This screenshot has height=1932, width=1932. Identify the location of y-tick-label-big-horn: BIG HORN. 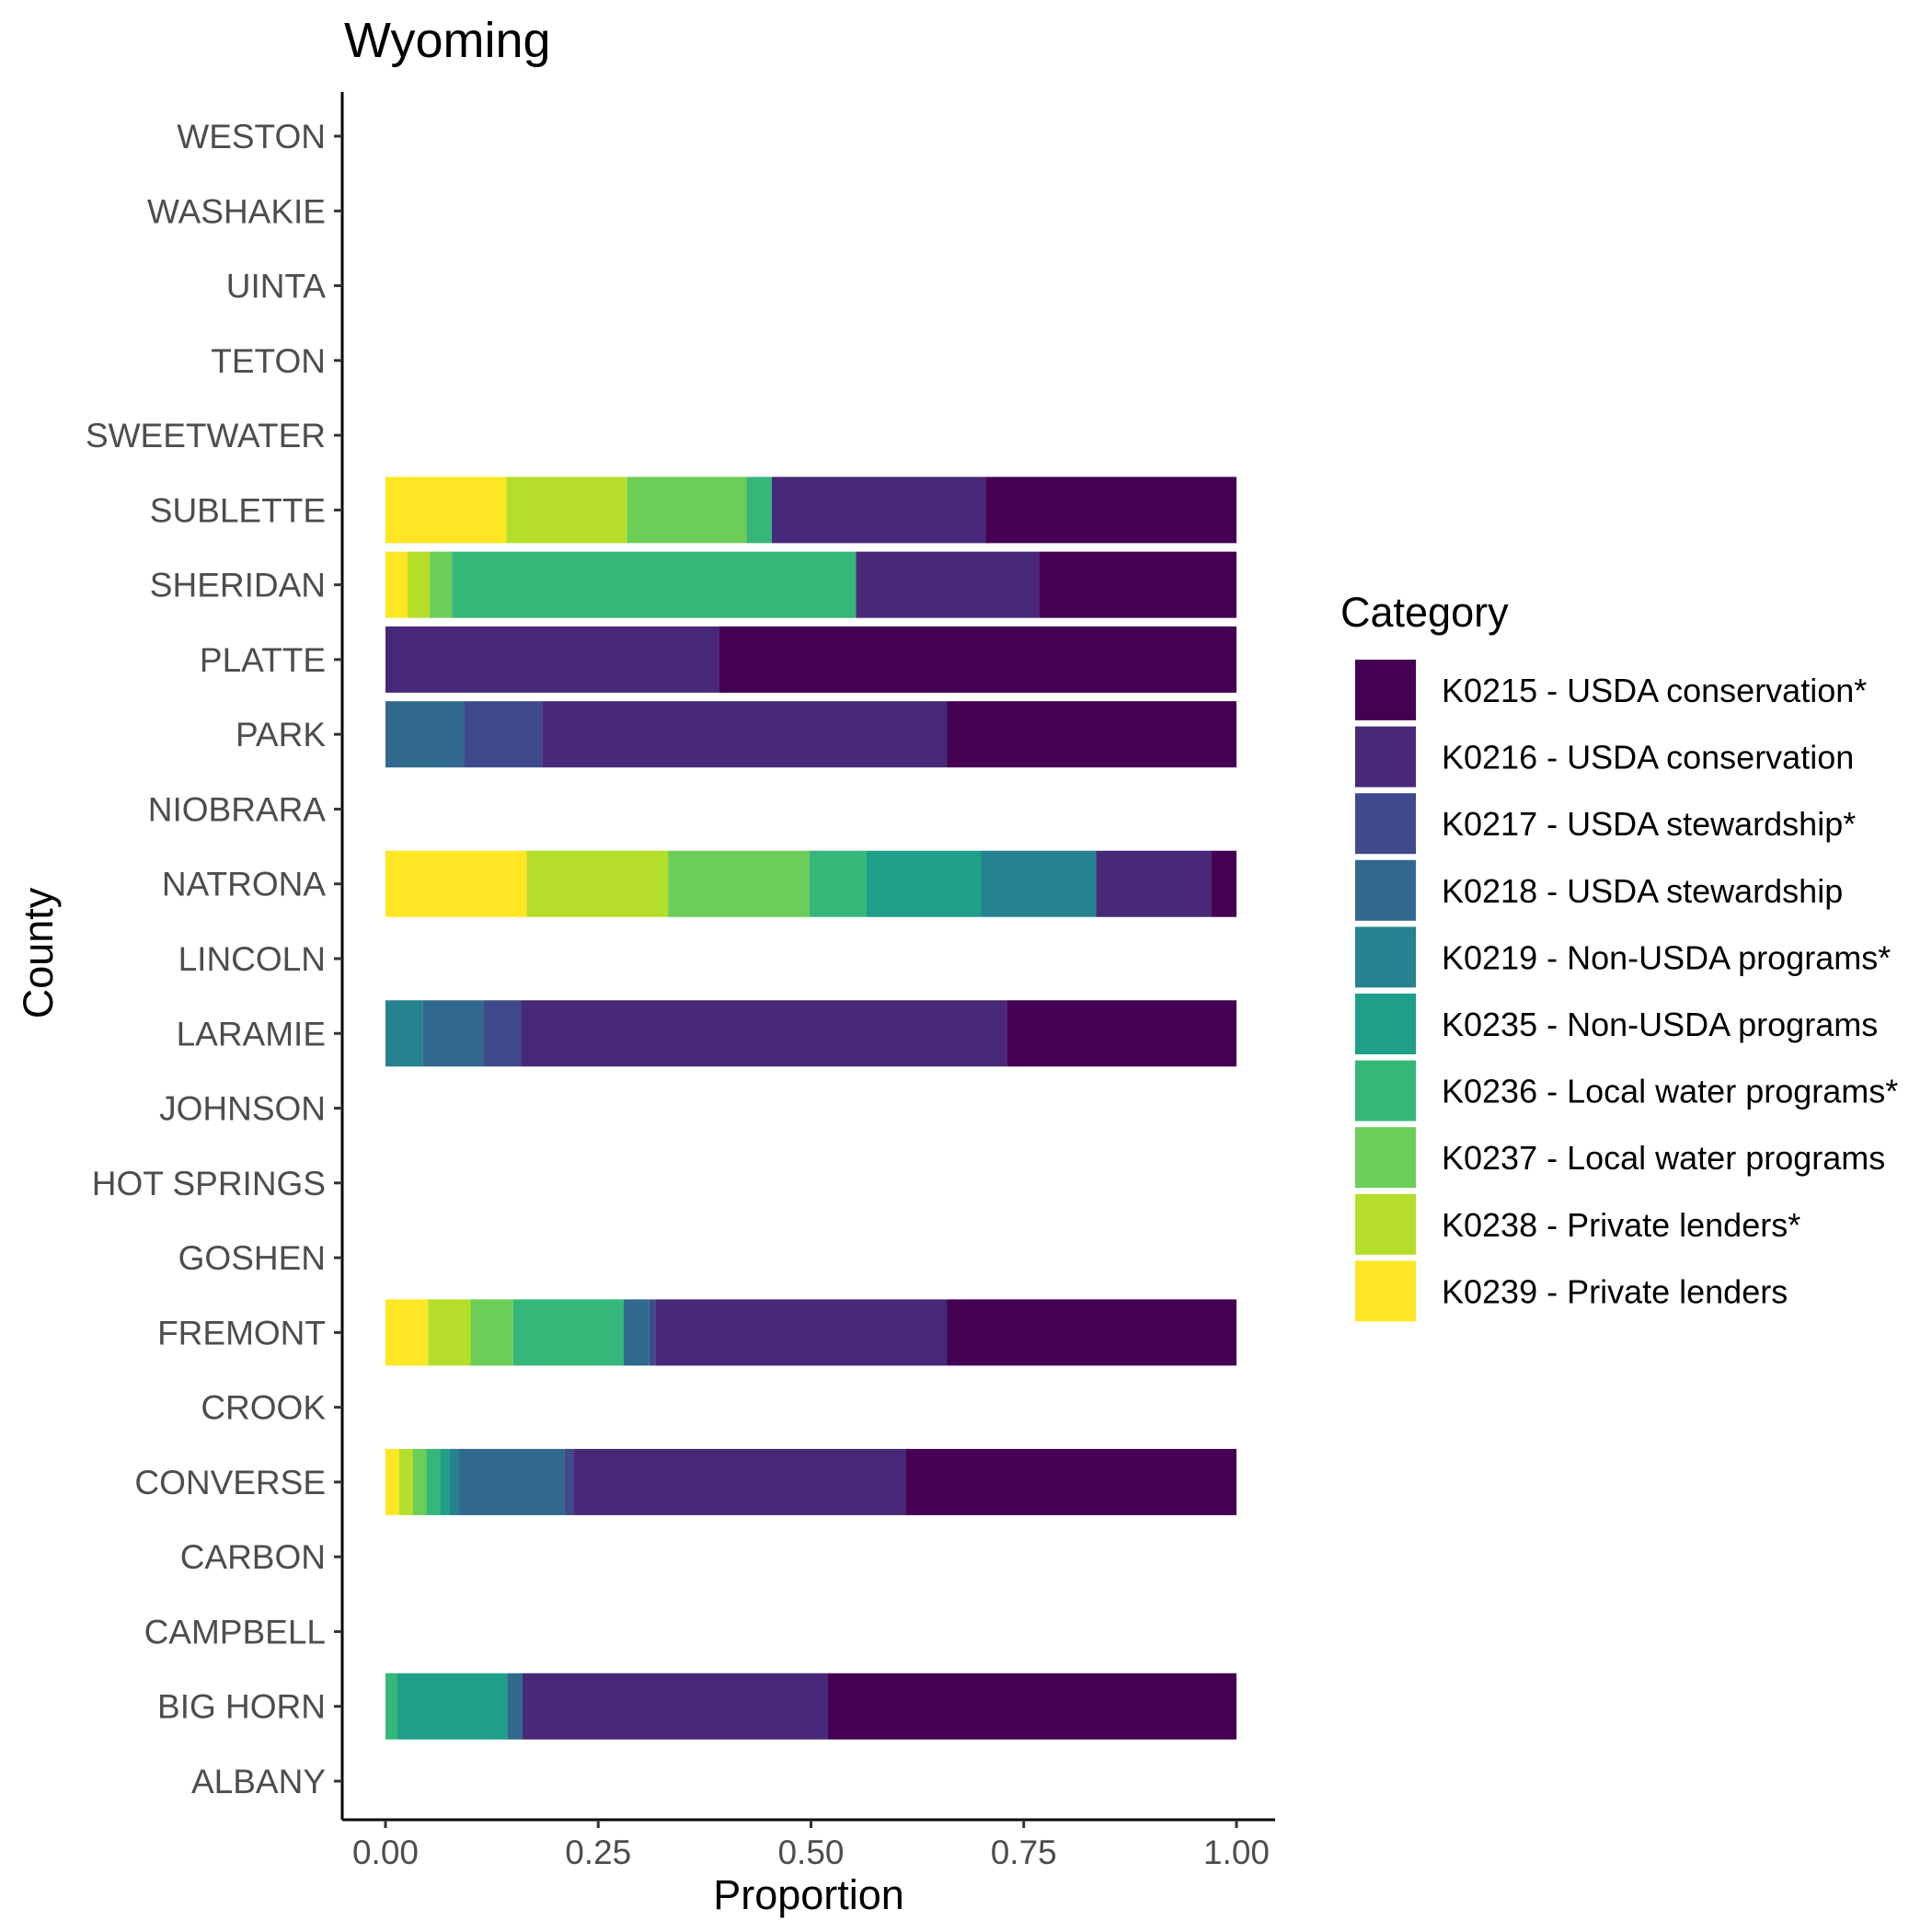
(241, 1707).